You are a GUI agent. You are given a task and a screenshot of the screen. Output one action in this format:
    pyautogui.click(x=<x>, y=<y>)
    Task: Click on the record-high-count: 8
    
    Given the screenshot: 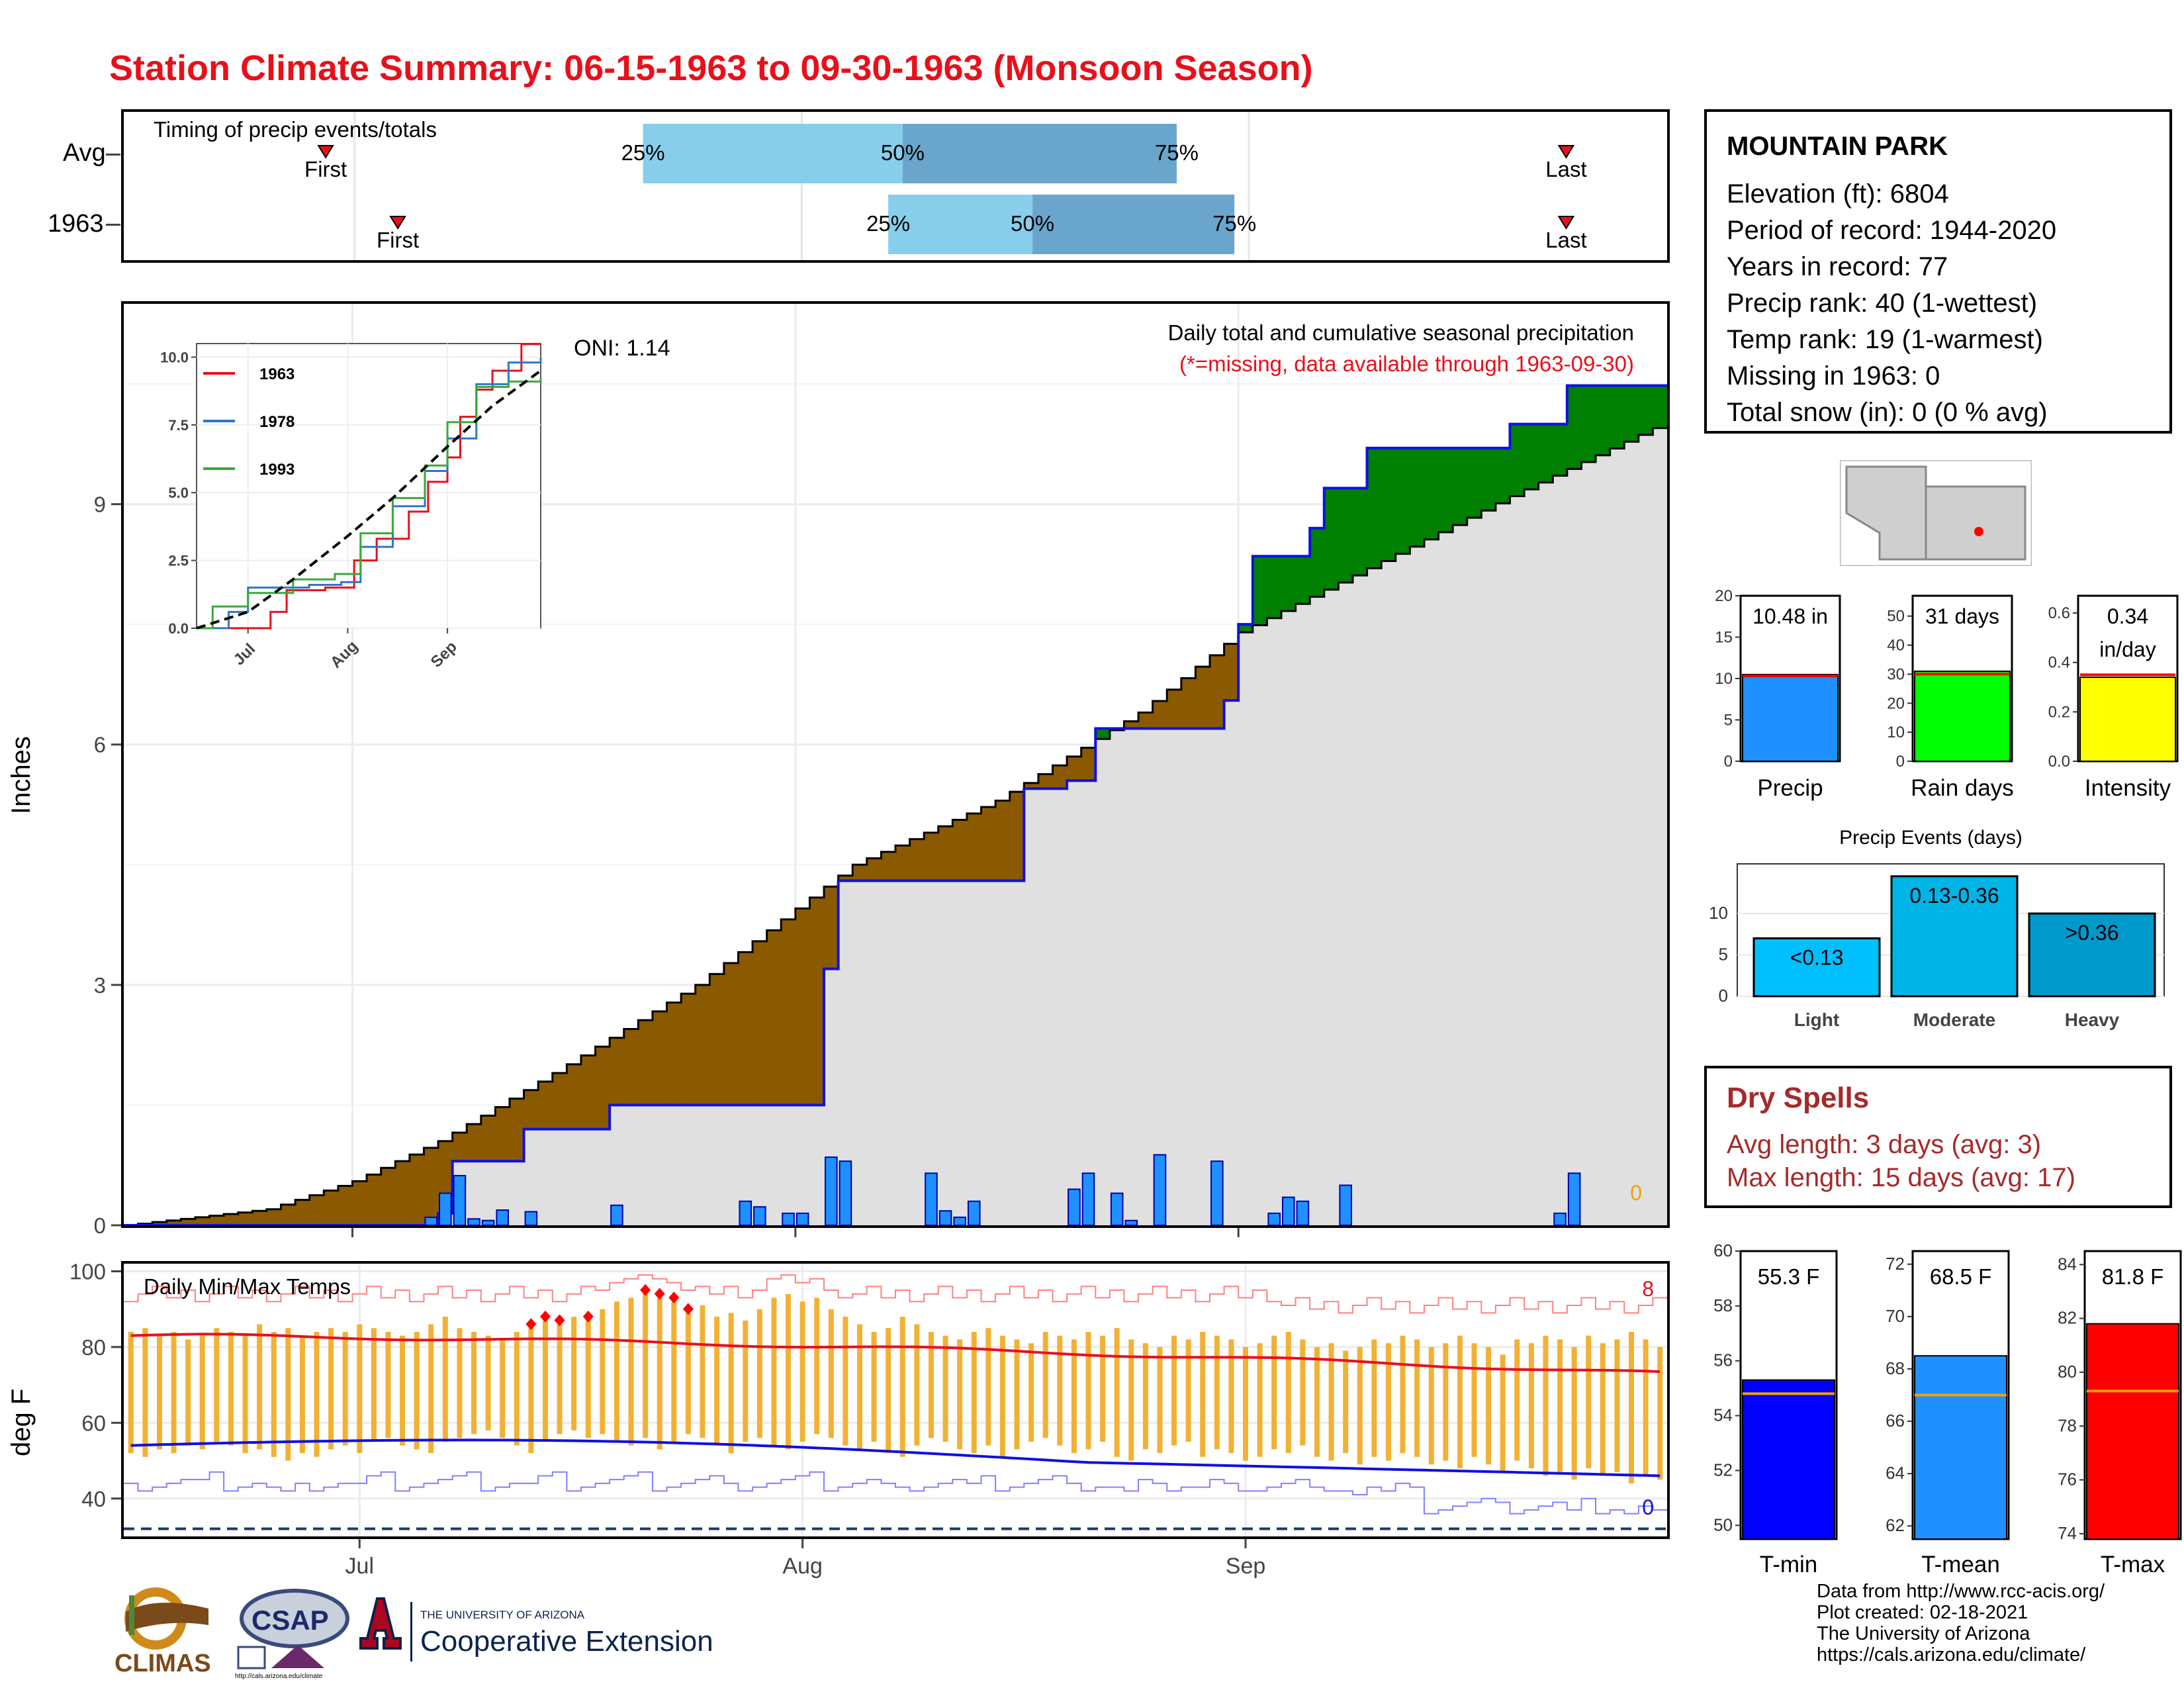 What is the action you would take?
    pyautogui.click(x=1648, y=1289)
    